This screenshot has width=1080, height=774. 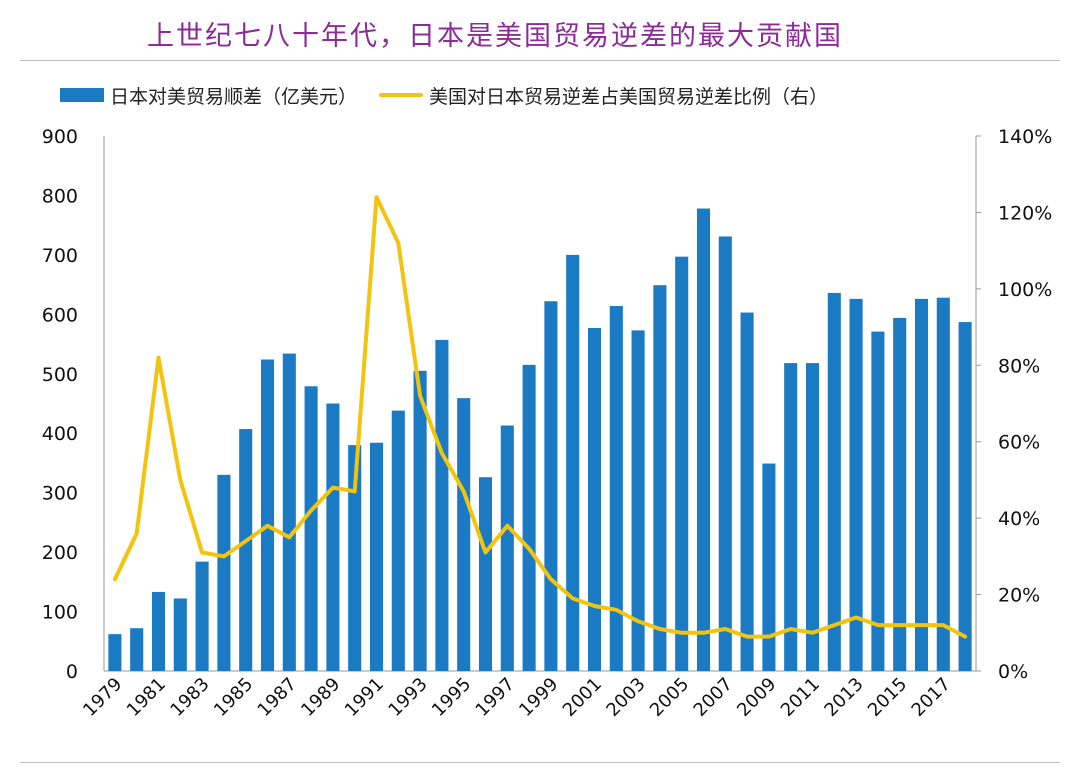 What do you see at coordinates (60, 137) in the screenshot?
I see `left-tick-label: 900` at bounding box center [60, 137].